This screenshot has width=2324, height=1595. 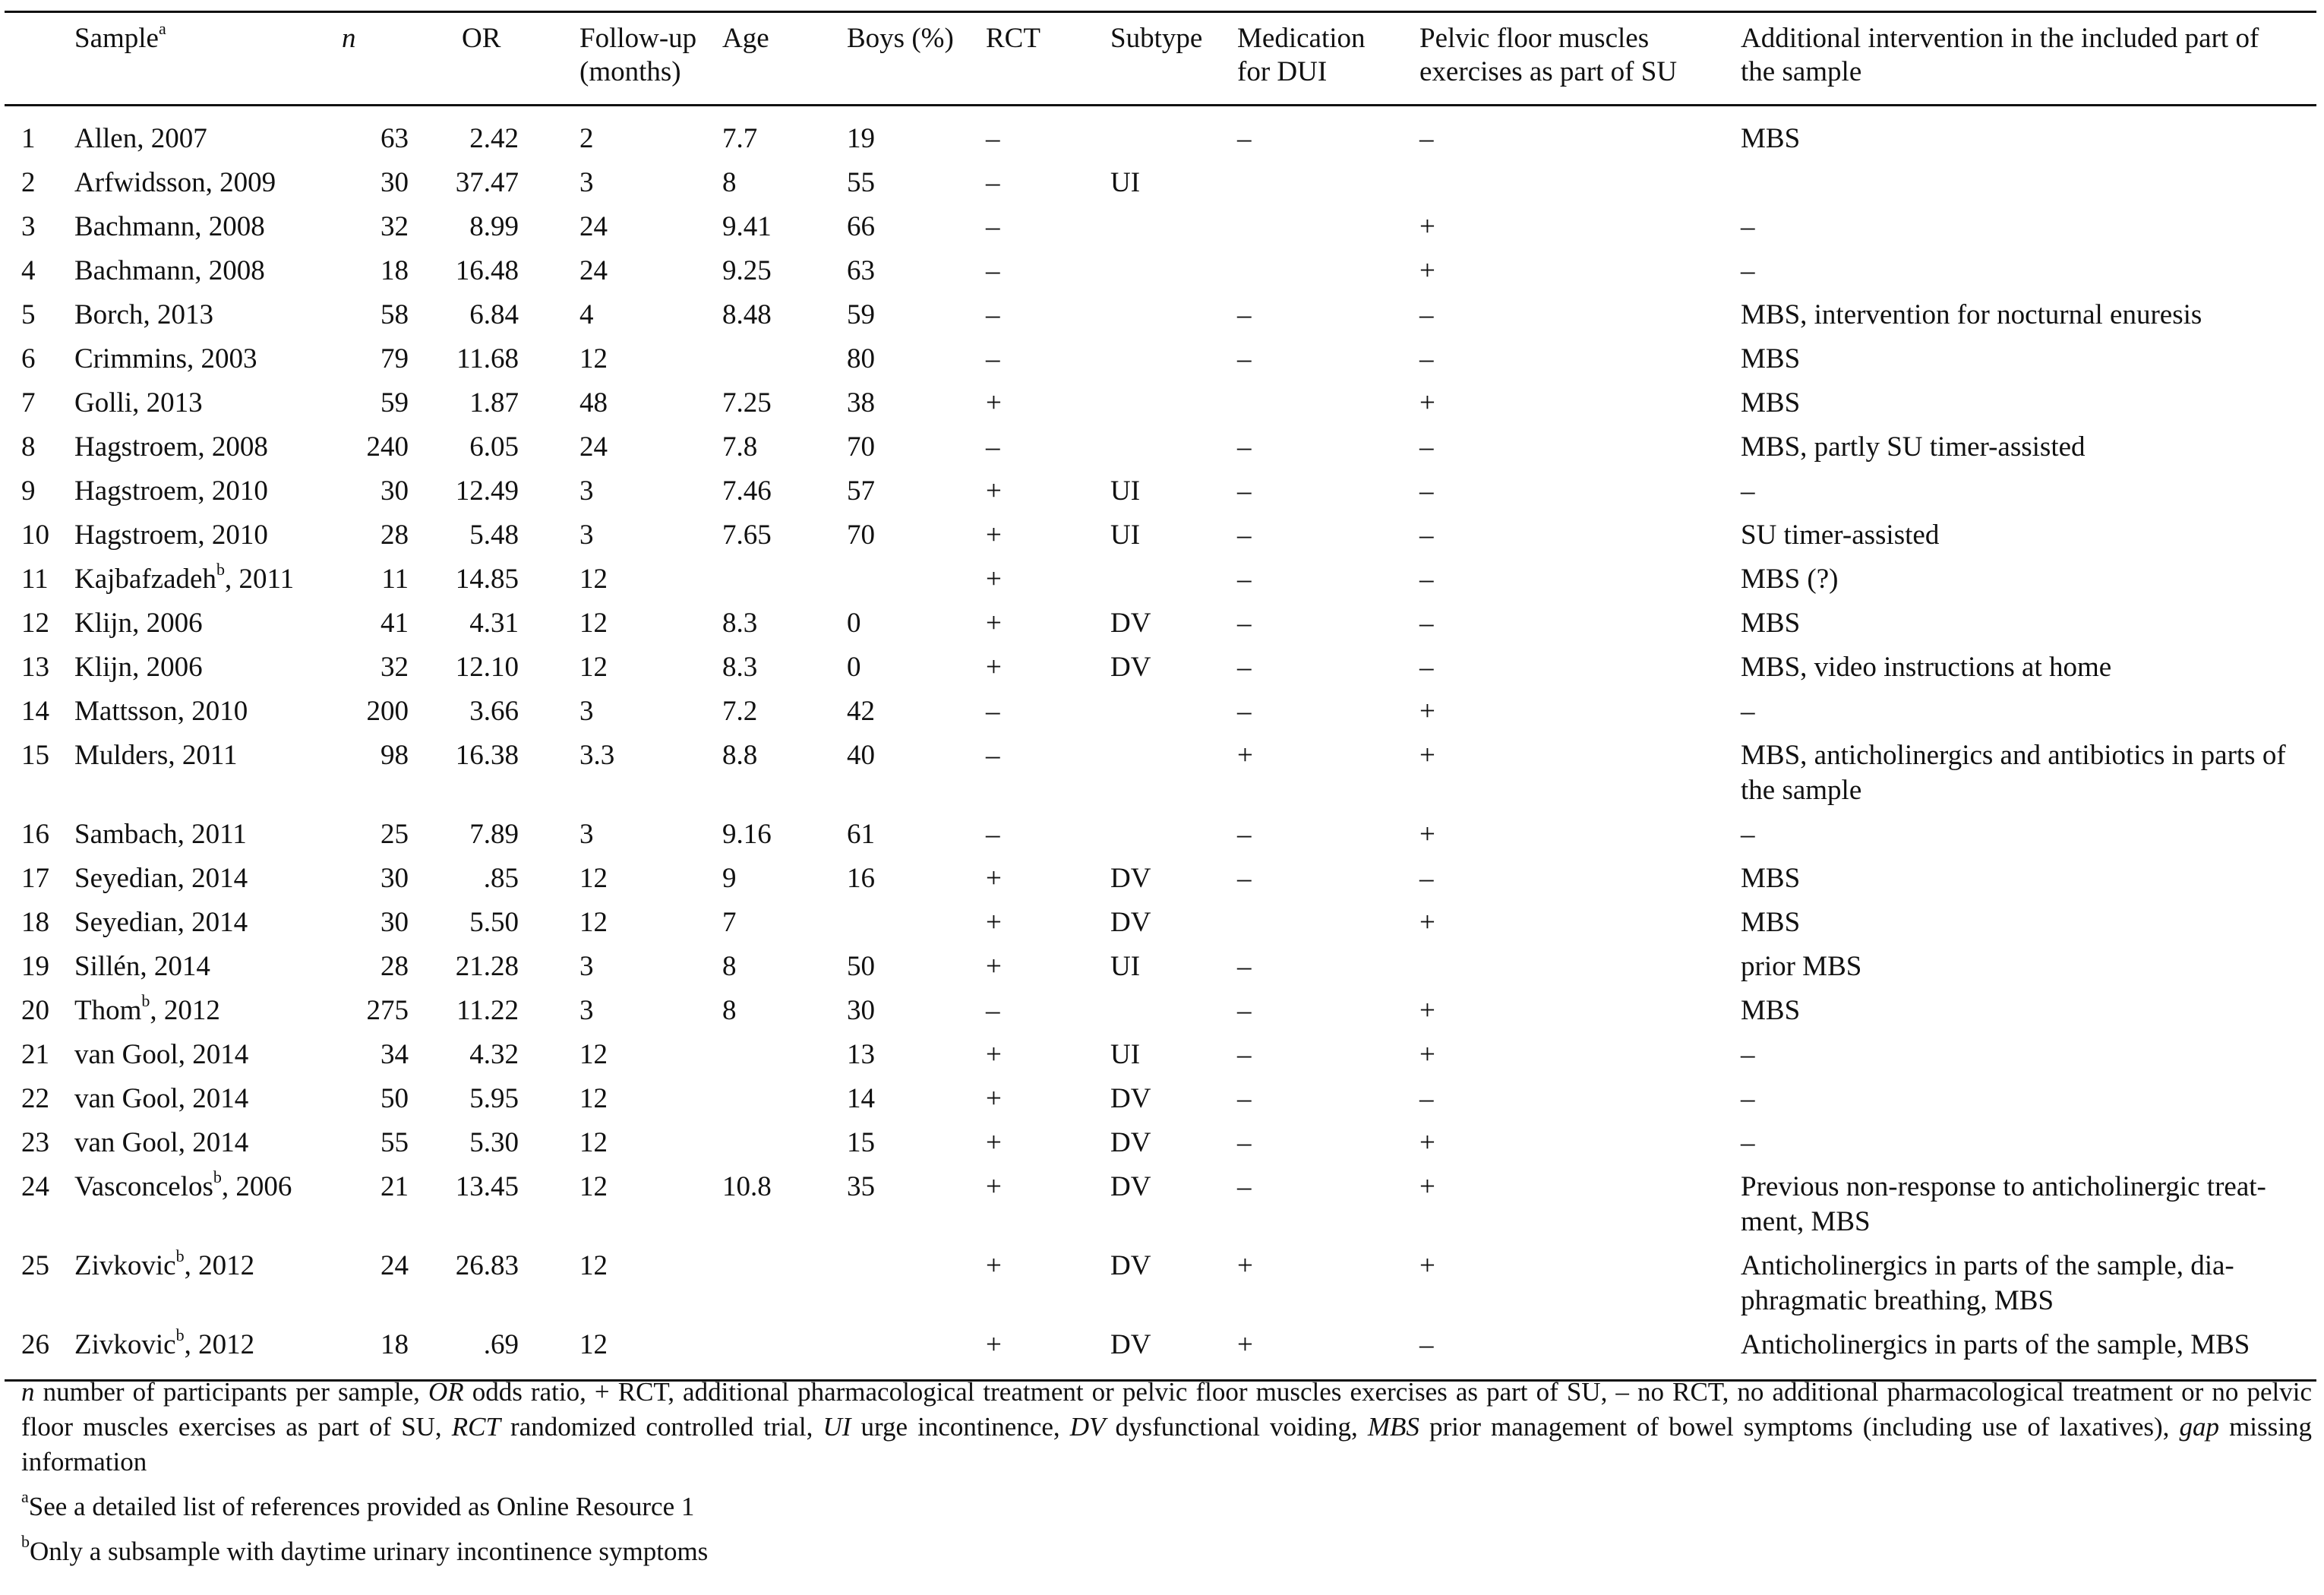 What do you see at coordinates (2024, 668) in the screenshot?
I see `additional-cell: MBS, video instructions at home` at bounding box center [2024, 668].